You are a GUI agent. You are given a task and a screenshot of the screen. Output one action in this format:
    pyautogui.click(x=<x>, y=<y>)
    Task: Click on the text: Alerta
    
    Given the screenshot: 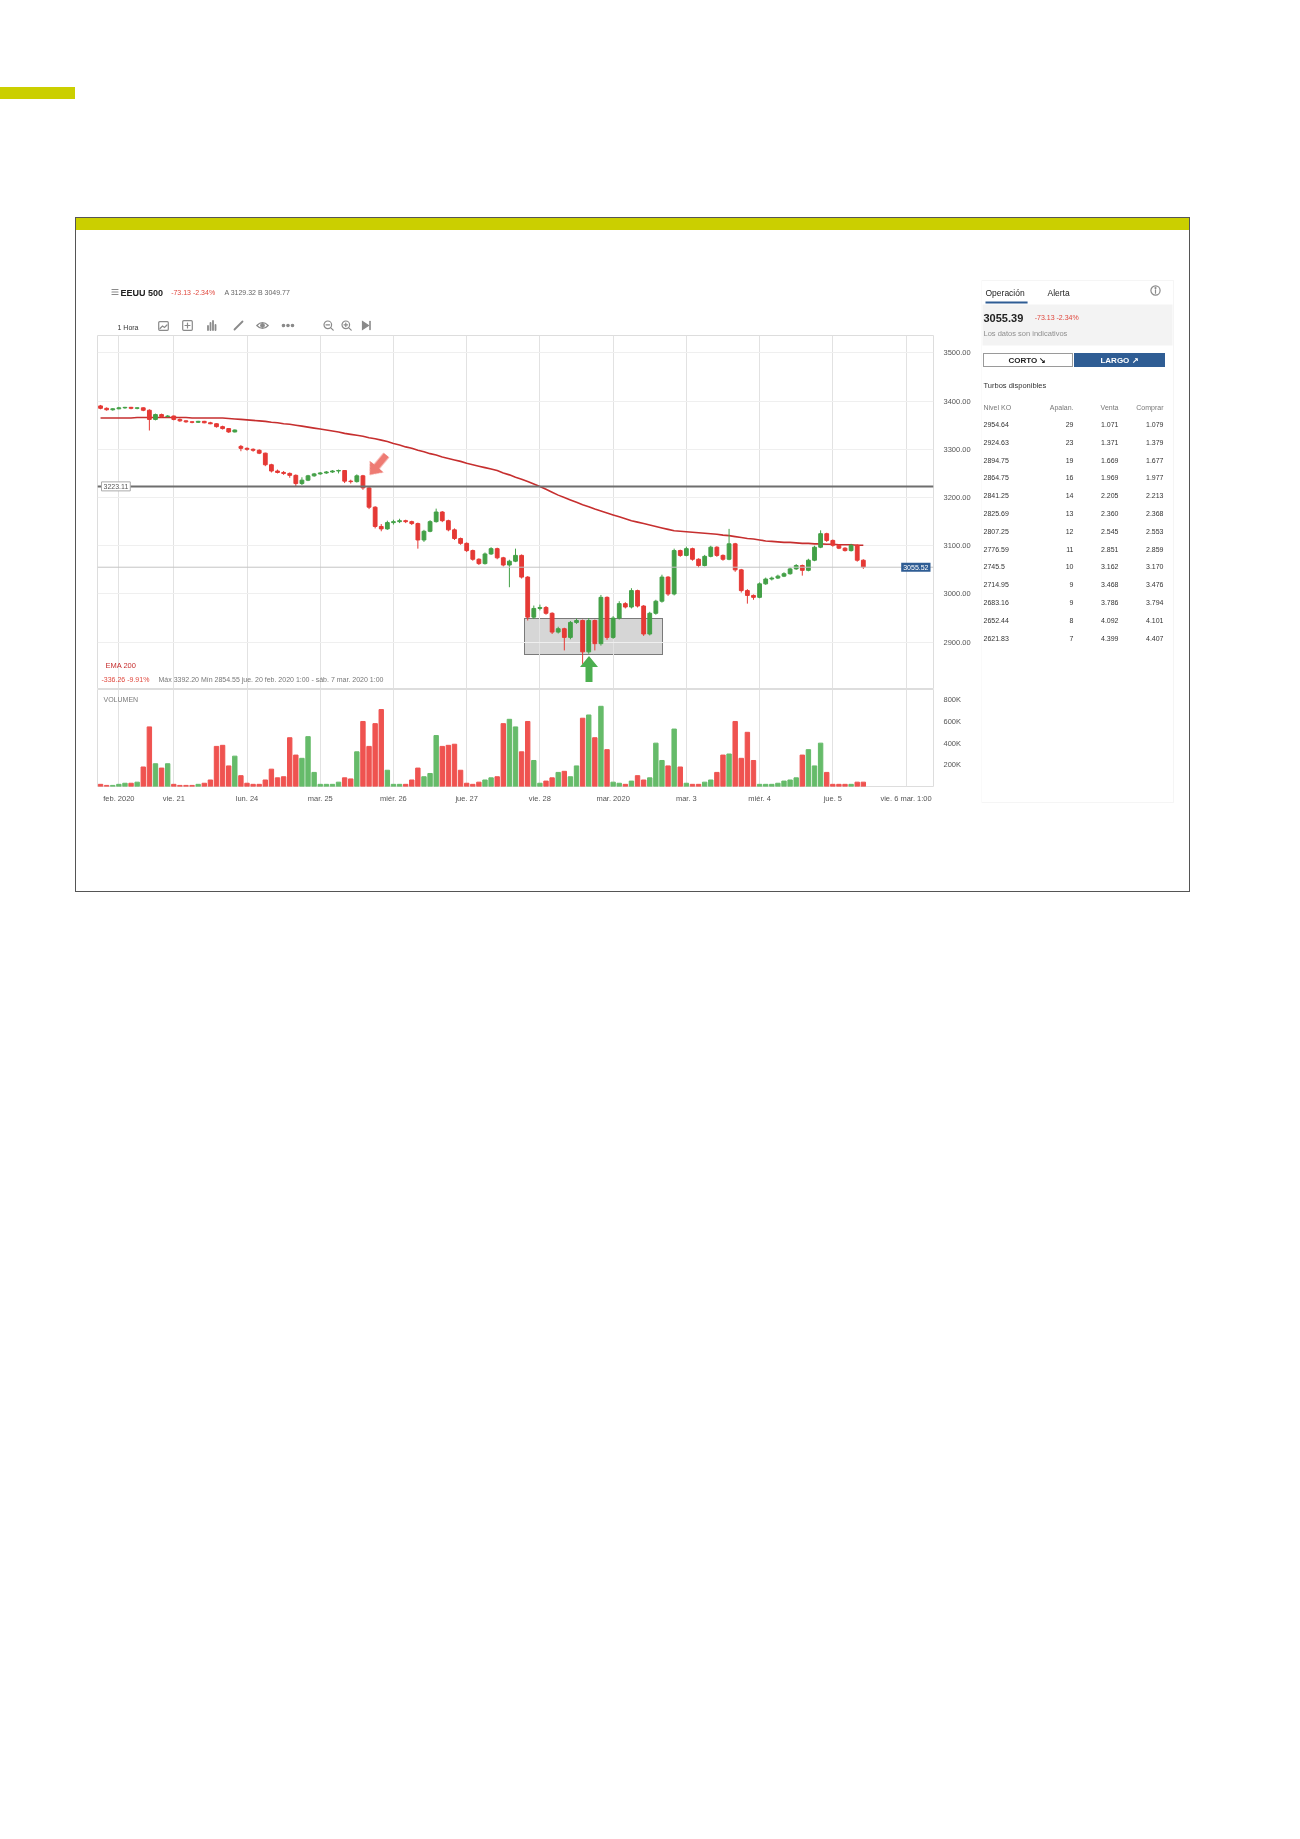 What is the action you would take?
    pyautogui.click(x=1058, y=292)
    